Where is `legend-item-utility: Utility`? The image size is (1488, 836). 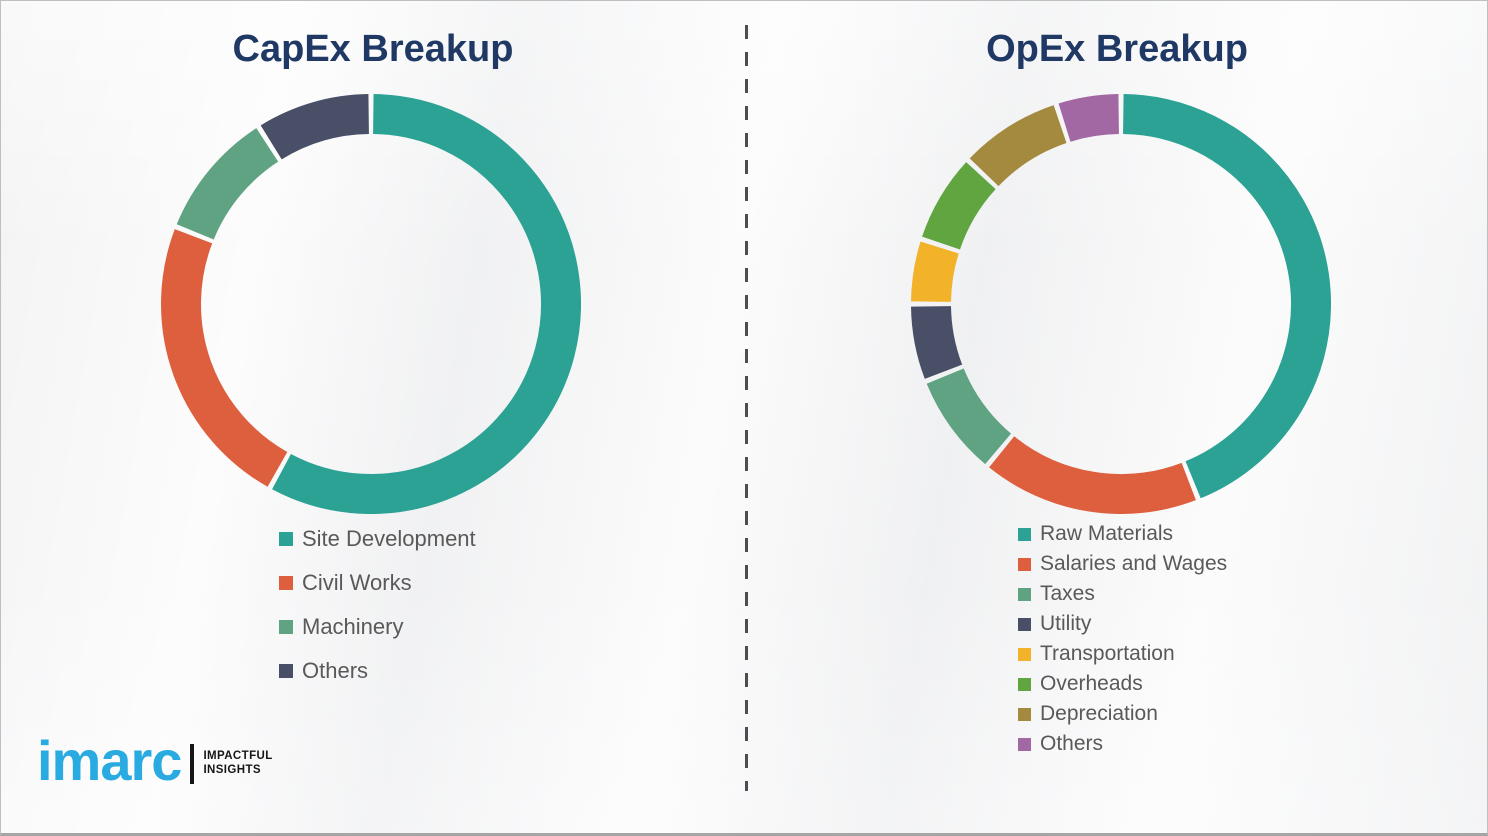 legend-item-utility: Utility is located at coordinates (1122, 624).